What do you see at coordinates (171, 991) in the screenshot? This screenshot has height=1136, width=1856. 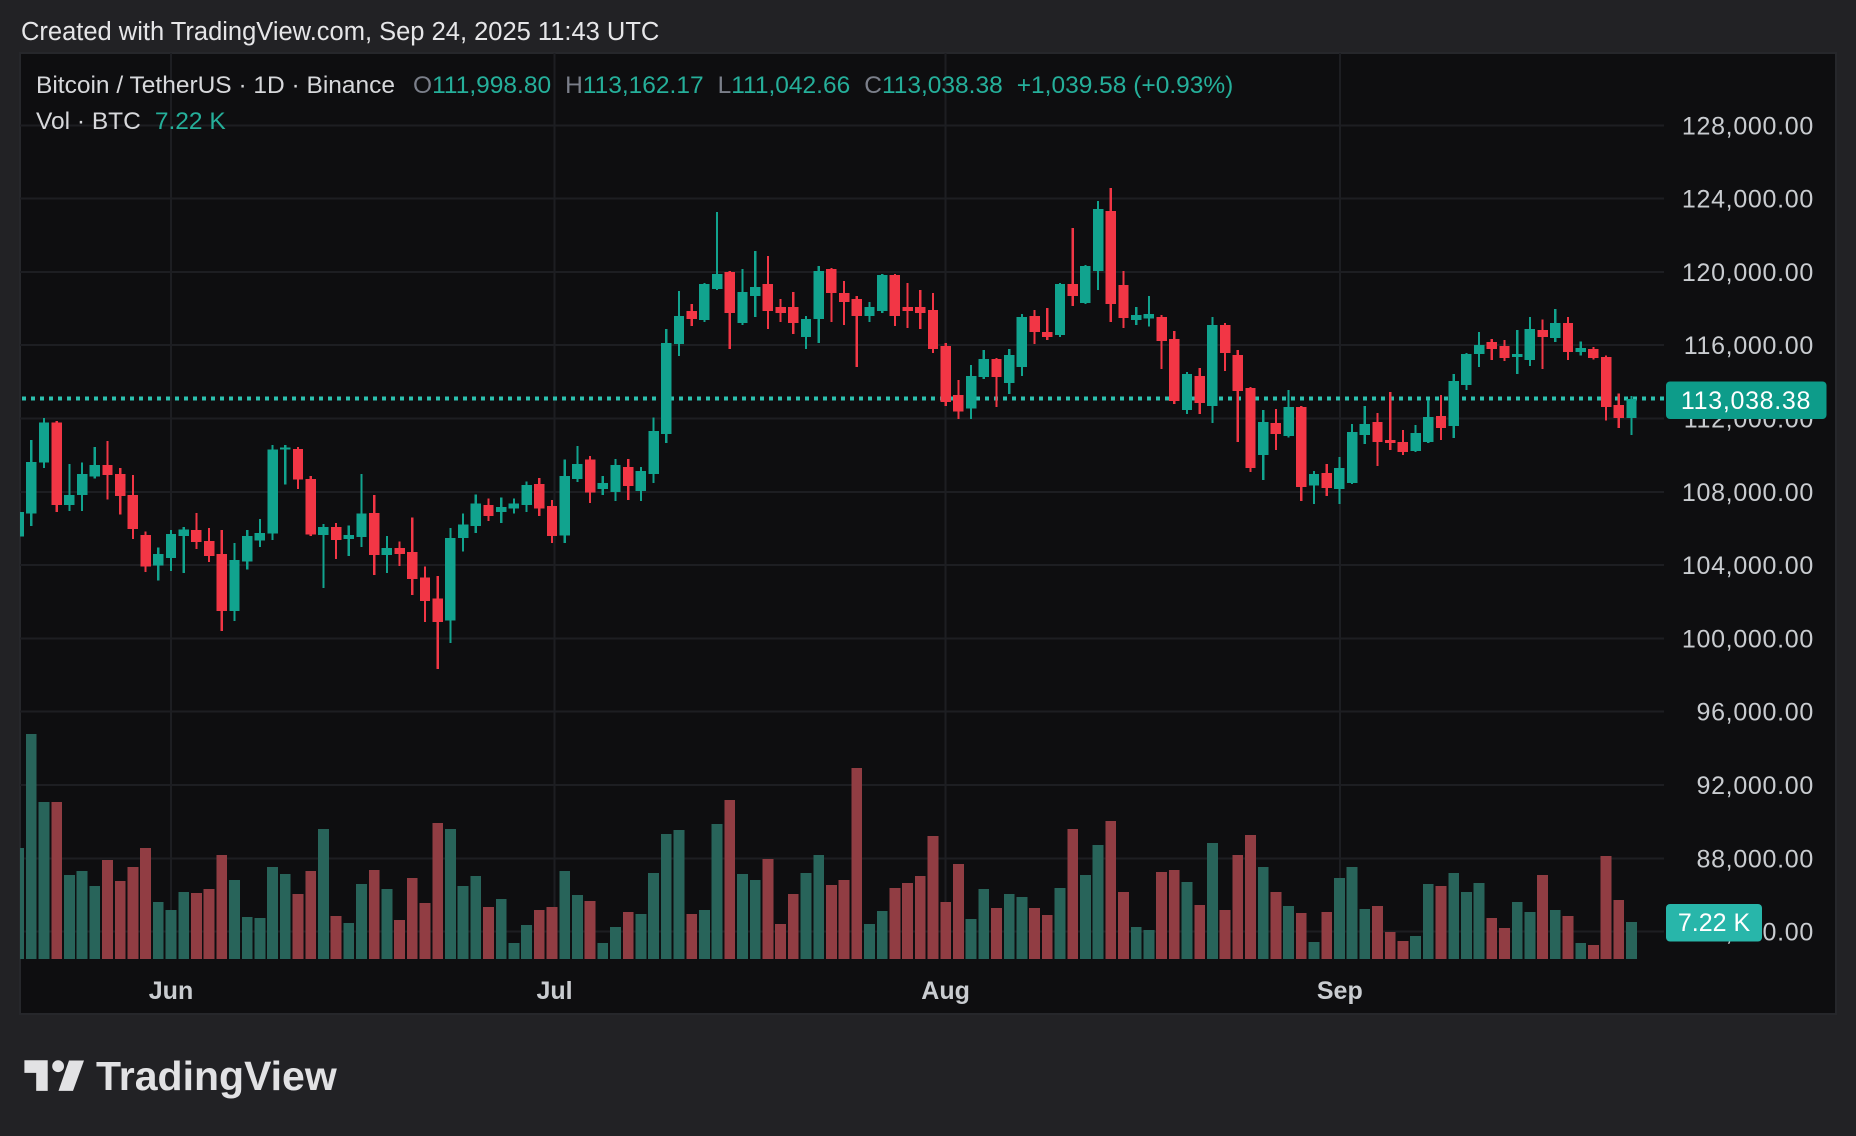 I see `svg-text: Jun` at bounding box center [171, 991].